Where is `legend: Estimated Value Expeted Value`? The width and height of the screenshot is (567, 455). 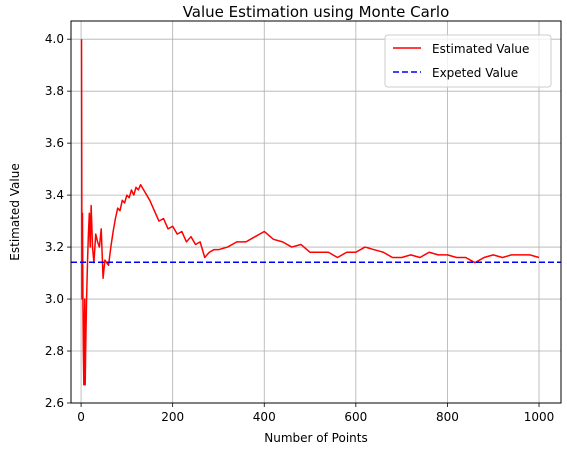
legend: Estimated Value Expeted Value is located at coordinates (468, 61).